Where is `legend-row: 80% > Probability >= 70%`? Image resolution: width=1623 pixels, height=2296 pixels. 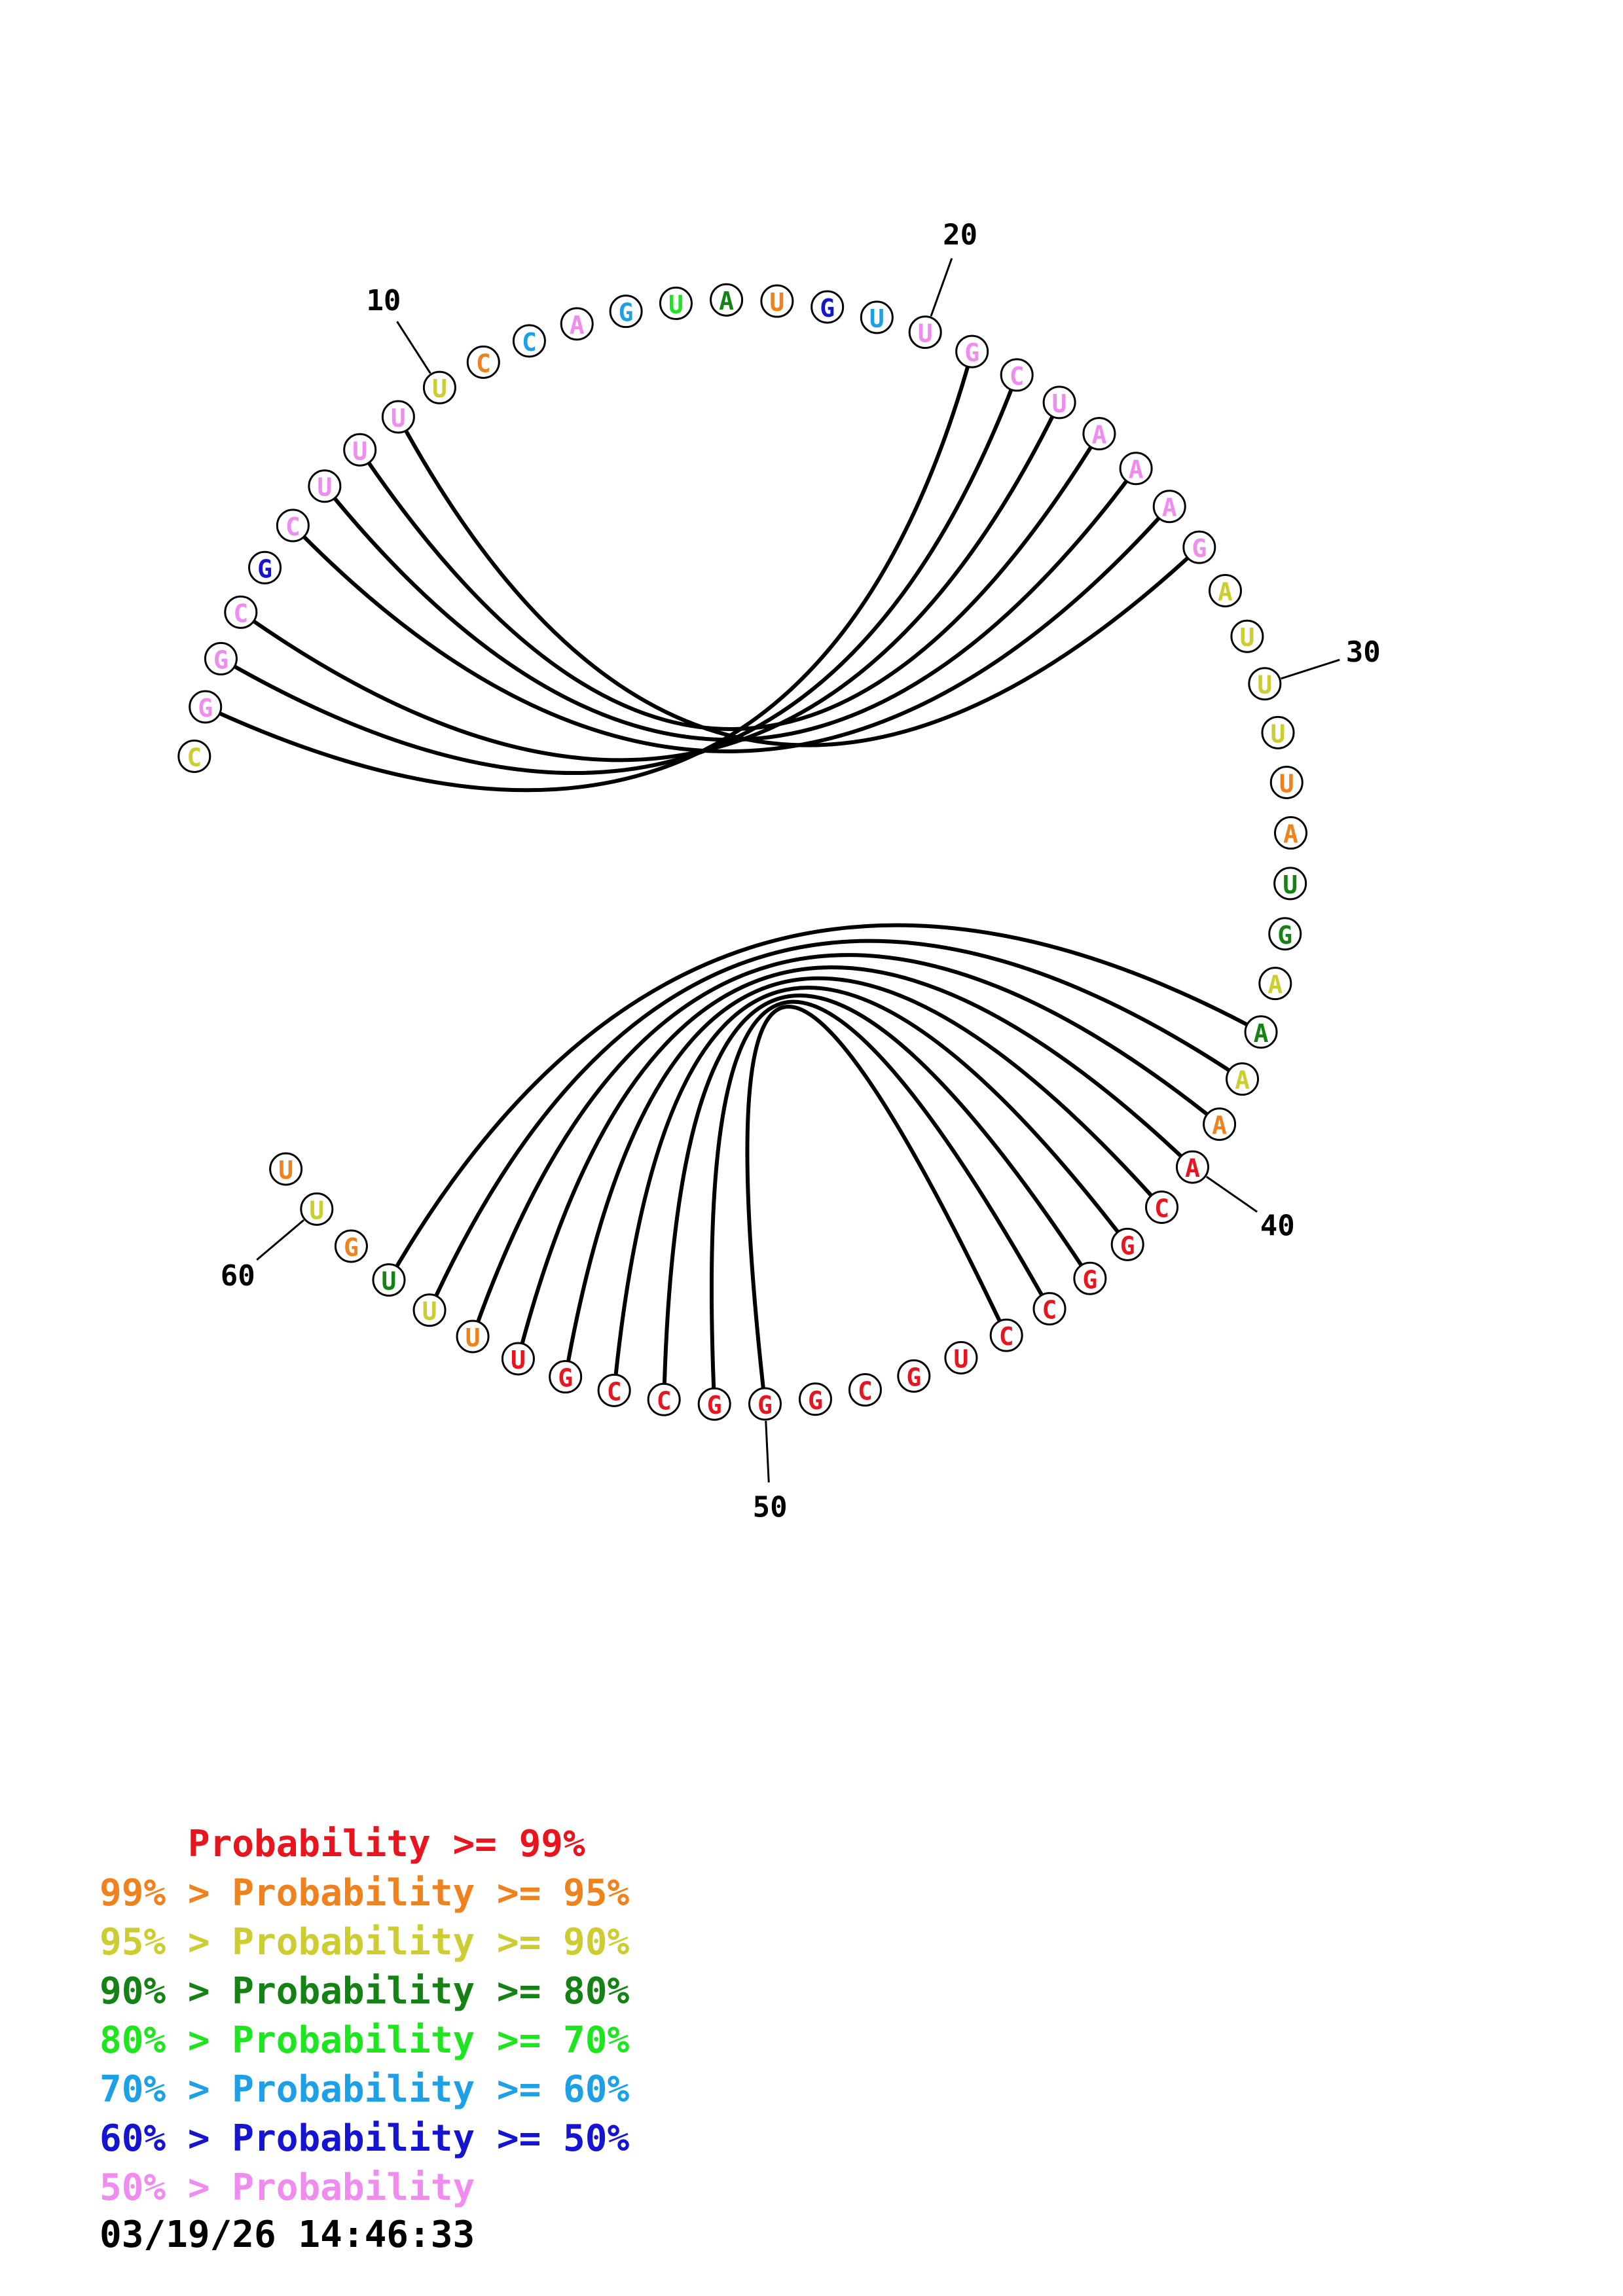 legend-row: 80% > Probability >= 70% is located at coordinates (364, 2040).